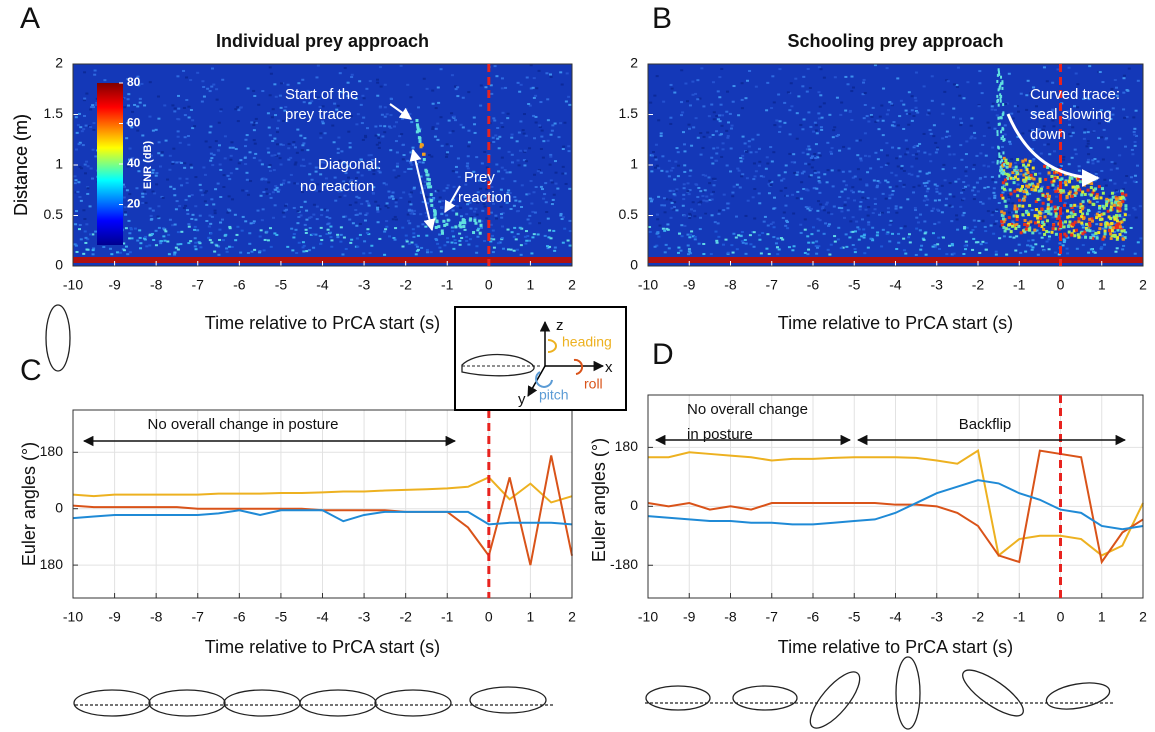  Describe the element at coordinates (1061, 285) in the screenshot. I see `x-tick-label: 0` at that location.